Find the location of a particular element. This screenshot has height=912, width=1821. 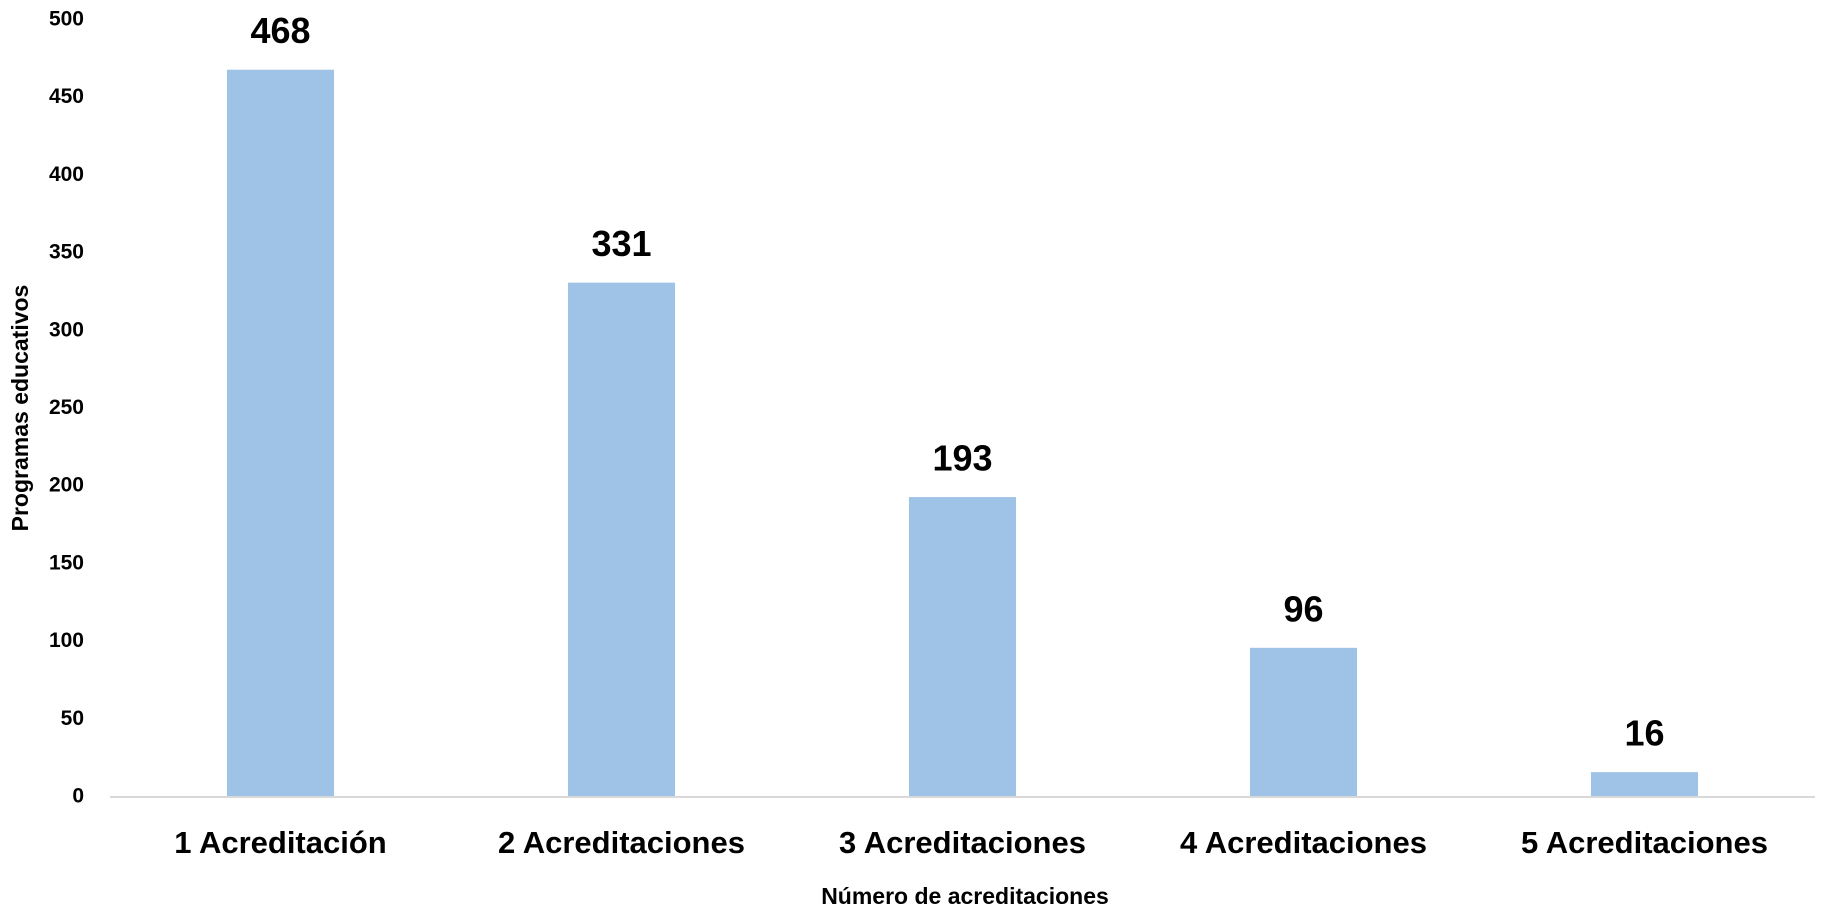

x-tick-label: 5 Acreditaciones is located at coordinates (1644, 842).